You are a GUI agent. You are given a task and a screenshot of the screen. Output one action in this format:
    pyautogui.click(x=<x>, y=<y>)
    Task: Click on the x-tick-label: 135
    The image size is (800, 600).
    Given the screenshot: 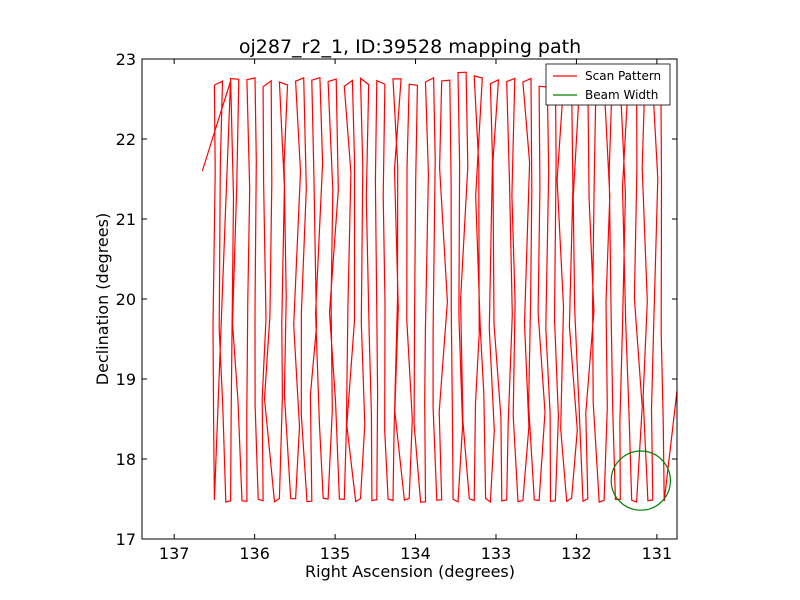 What is the action you would take?
    pyautogui.click(x=335, y=553)
    